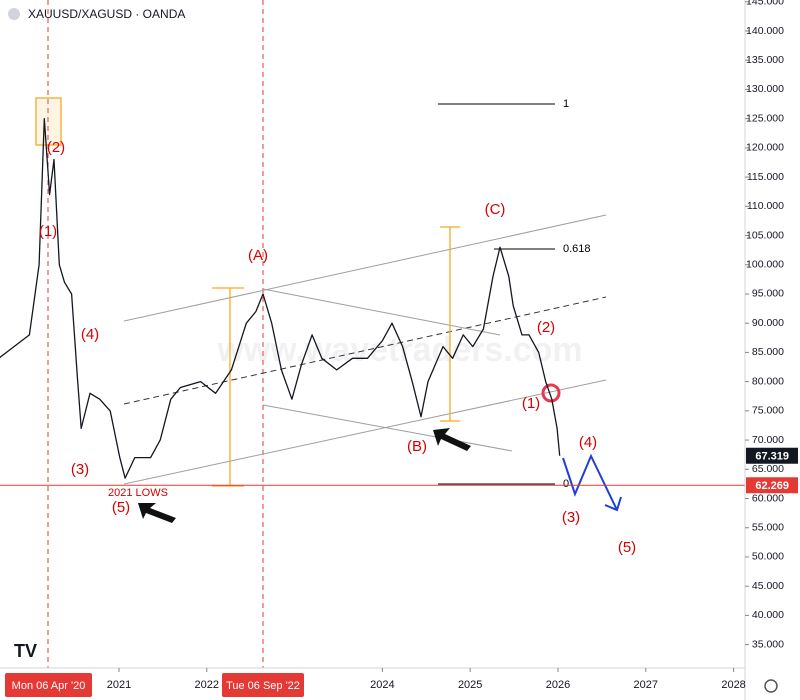 The width and height of the screenshot is (800, 700). I want to click on wave-label: (C), so click(495, 209).